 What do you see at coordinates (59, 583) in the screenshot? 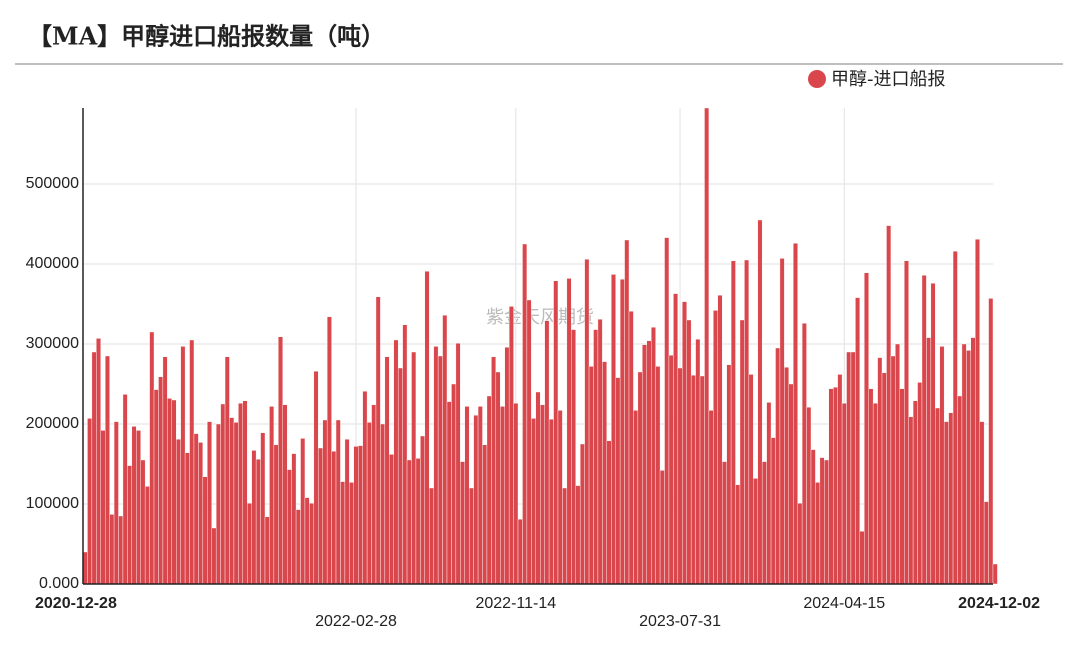
I see `y-tick-label: 0.000` at bounding box center [59, 583].